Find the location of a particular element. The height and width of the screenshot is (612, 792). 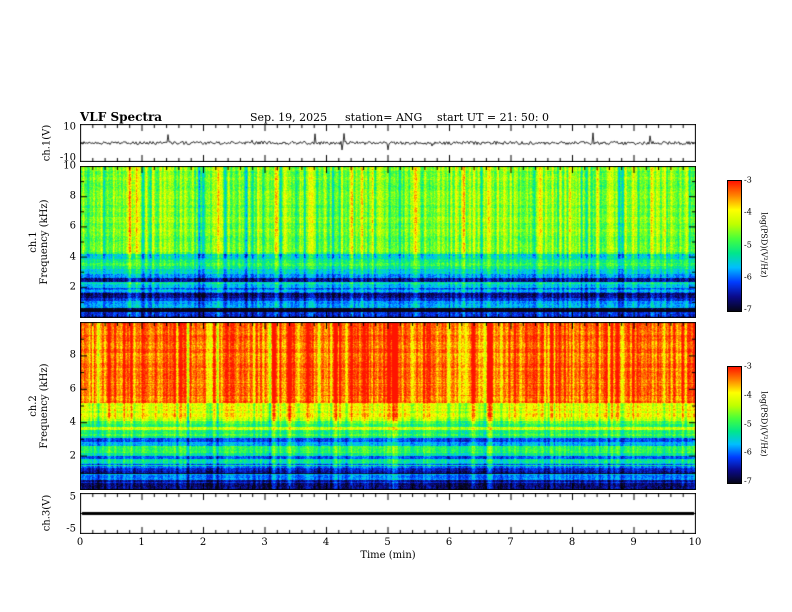

figure-station: station= ANG is located at coordinates (384, 117).